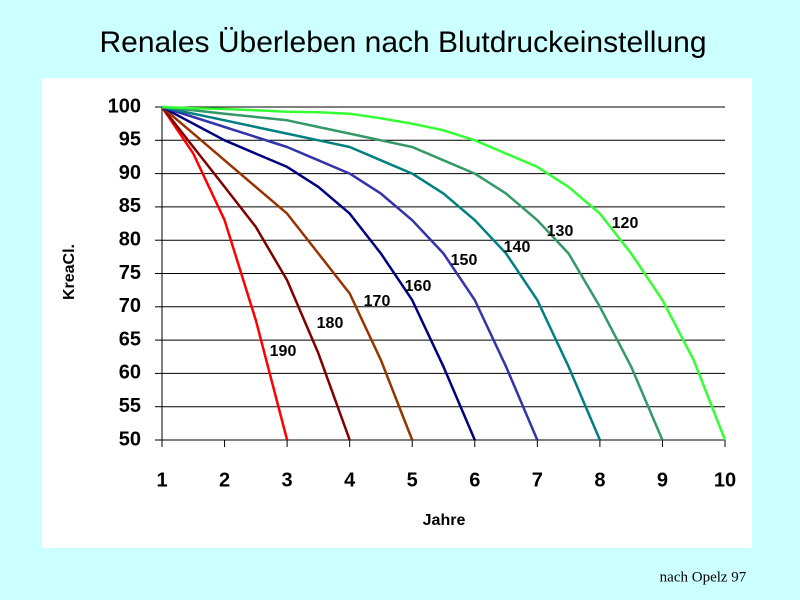 The image size is (800, 600). Describe the element at coordinates (224, 480) in the screenshot. I see `x-tick-label: 2` at that location.